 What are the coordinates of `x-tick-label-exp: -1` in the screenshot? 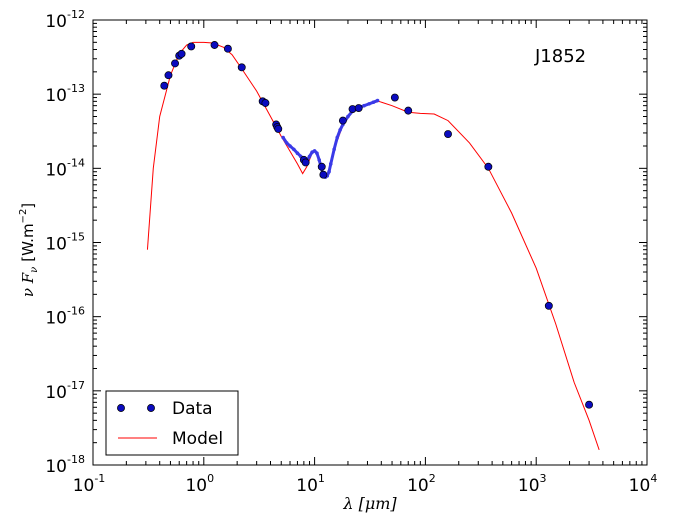 It's located at (99, 478).